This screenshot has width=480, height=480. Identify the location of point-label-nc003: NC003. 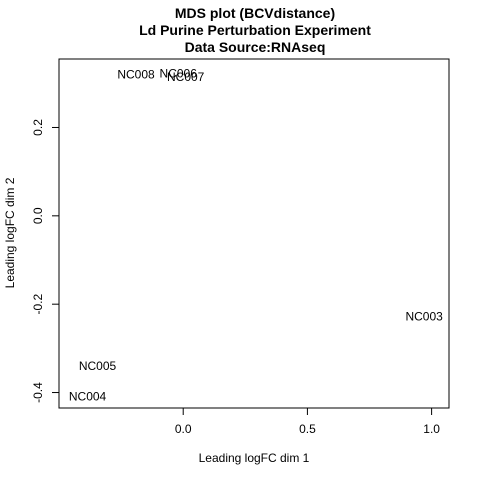
(424, 317).